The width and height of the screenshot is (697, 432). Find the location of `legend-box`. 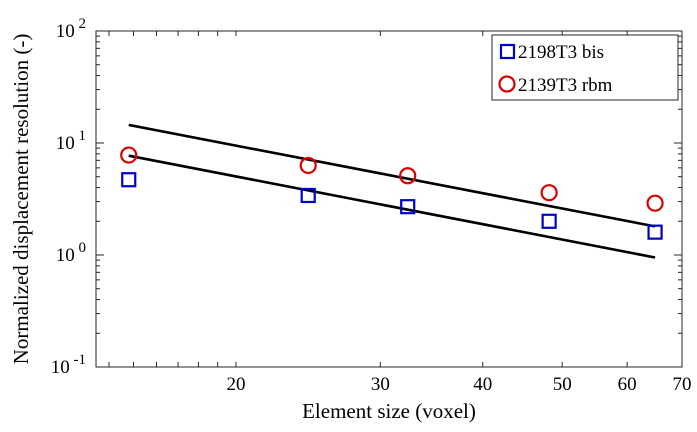

legend-box is located at coordinates (585, 67).